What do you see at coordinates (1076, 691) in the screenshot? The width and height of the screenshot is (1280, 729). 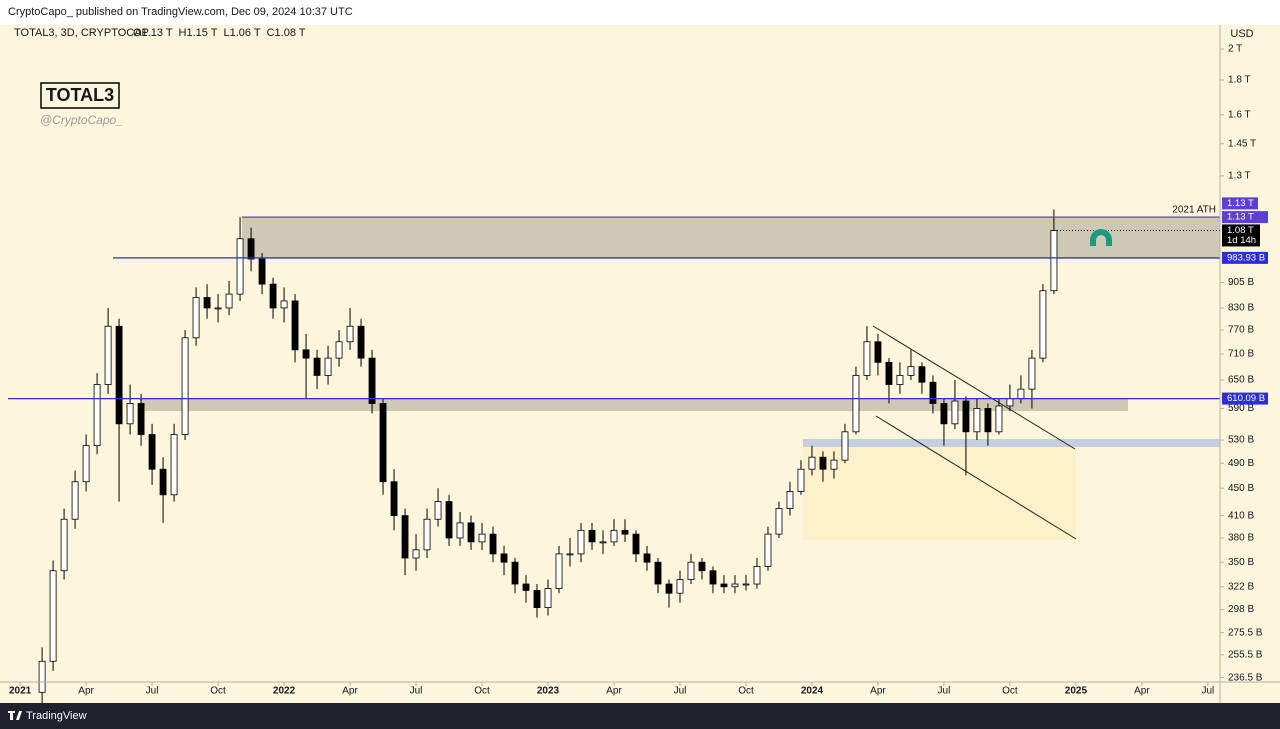 I see `x-tick-label: 2025` at bounding box center [1076, 691].